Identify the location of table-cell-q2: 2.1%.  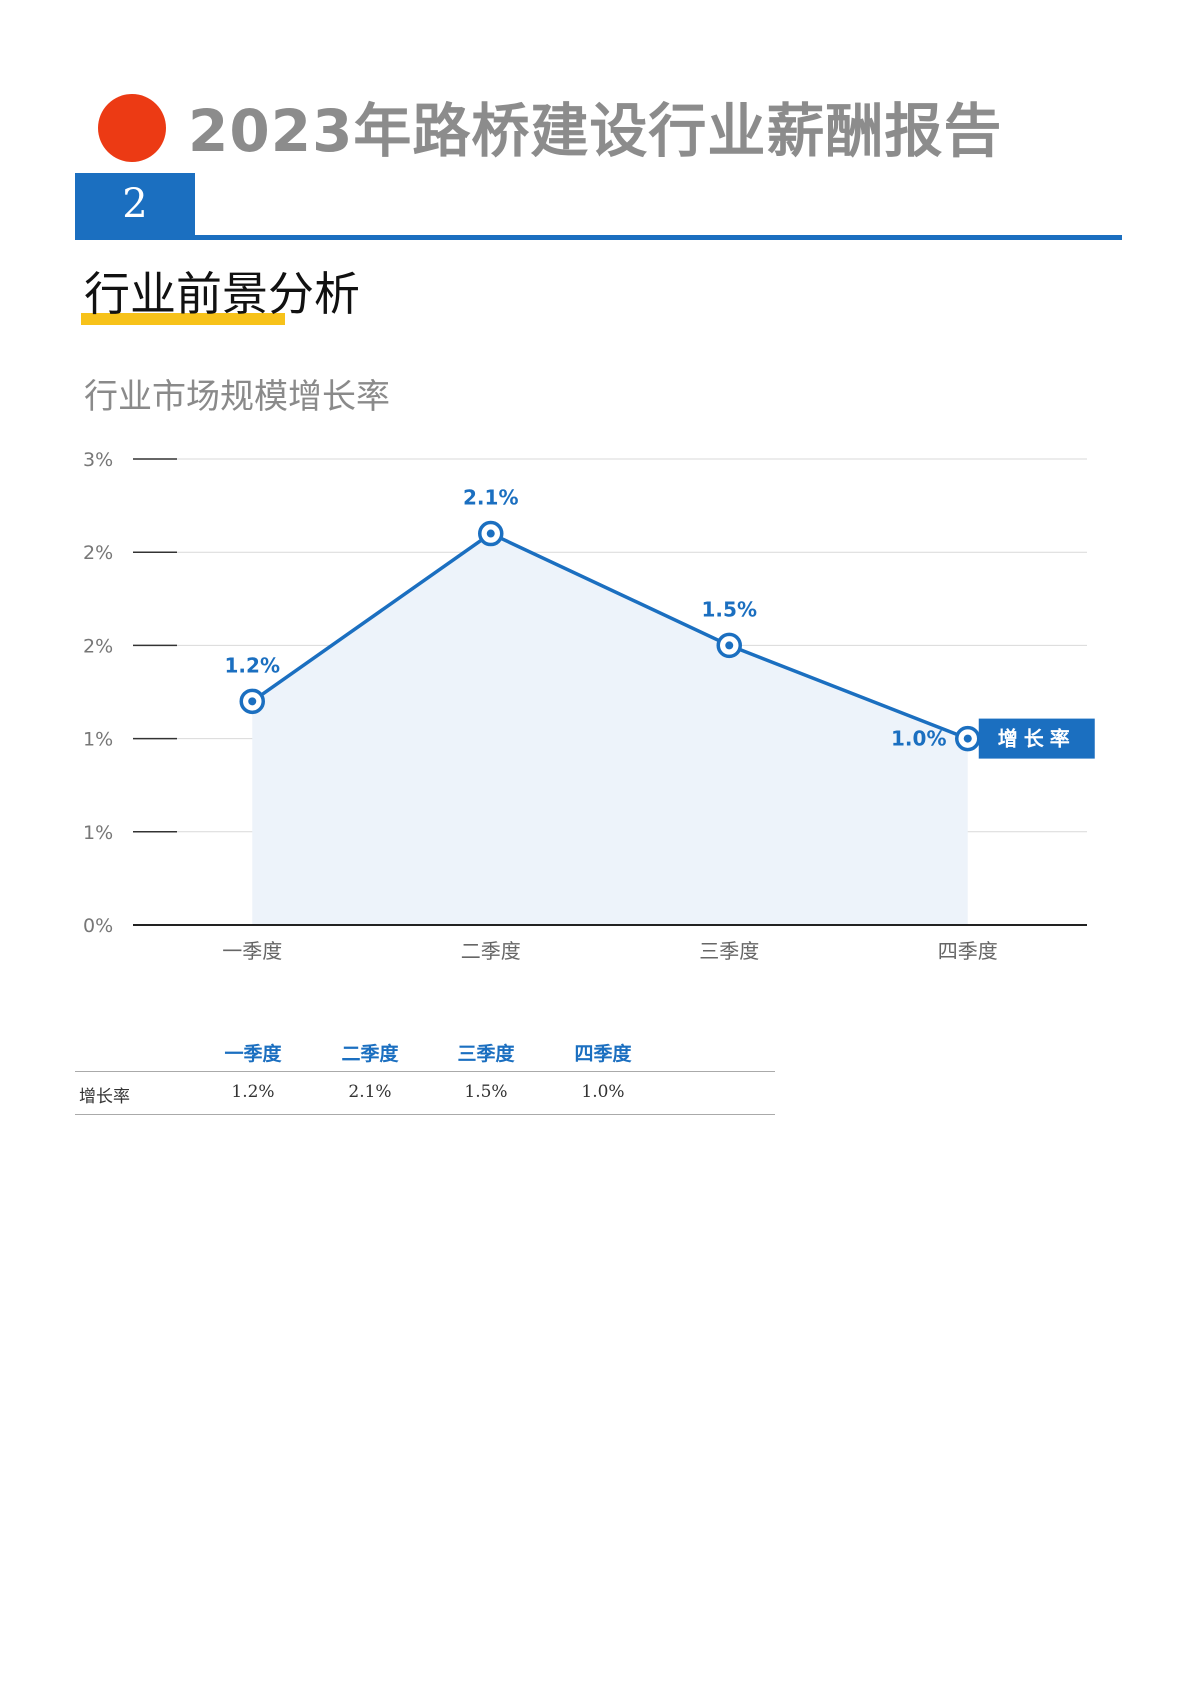
(370, 1092).